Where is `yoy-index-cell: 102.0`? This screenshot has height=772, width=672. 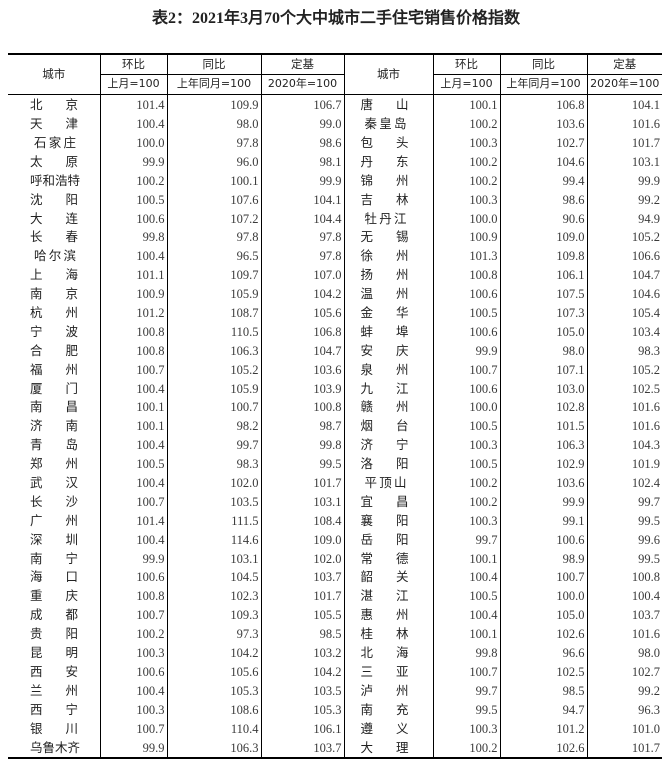 yoy-index-cell: 102.0 is located at coordinates (213, 483).